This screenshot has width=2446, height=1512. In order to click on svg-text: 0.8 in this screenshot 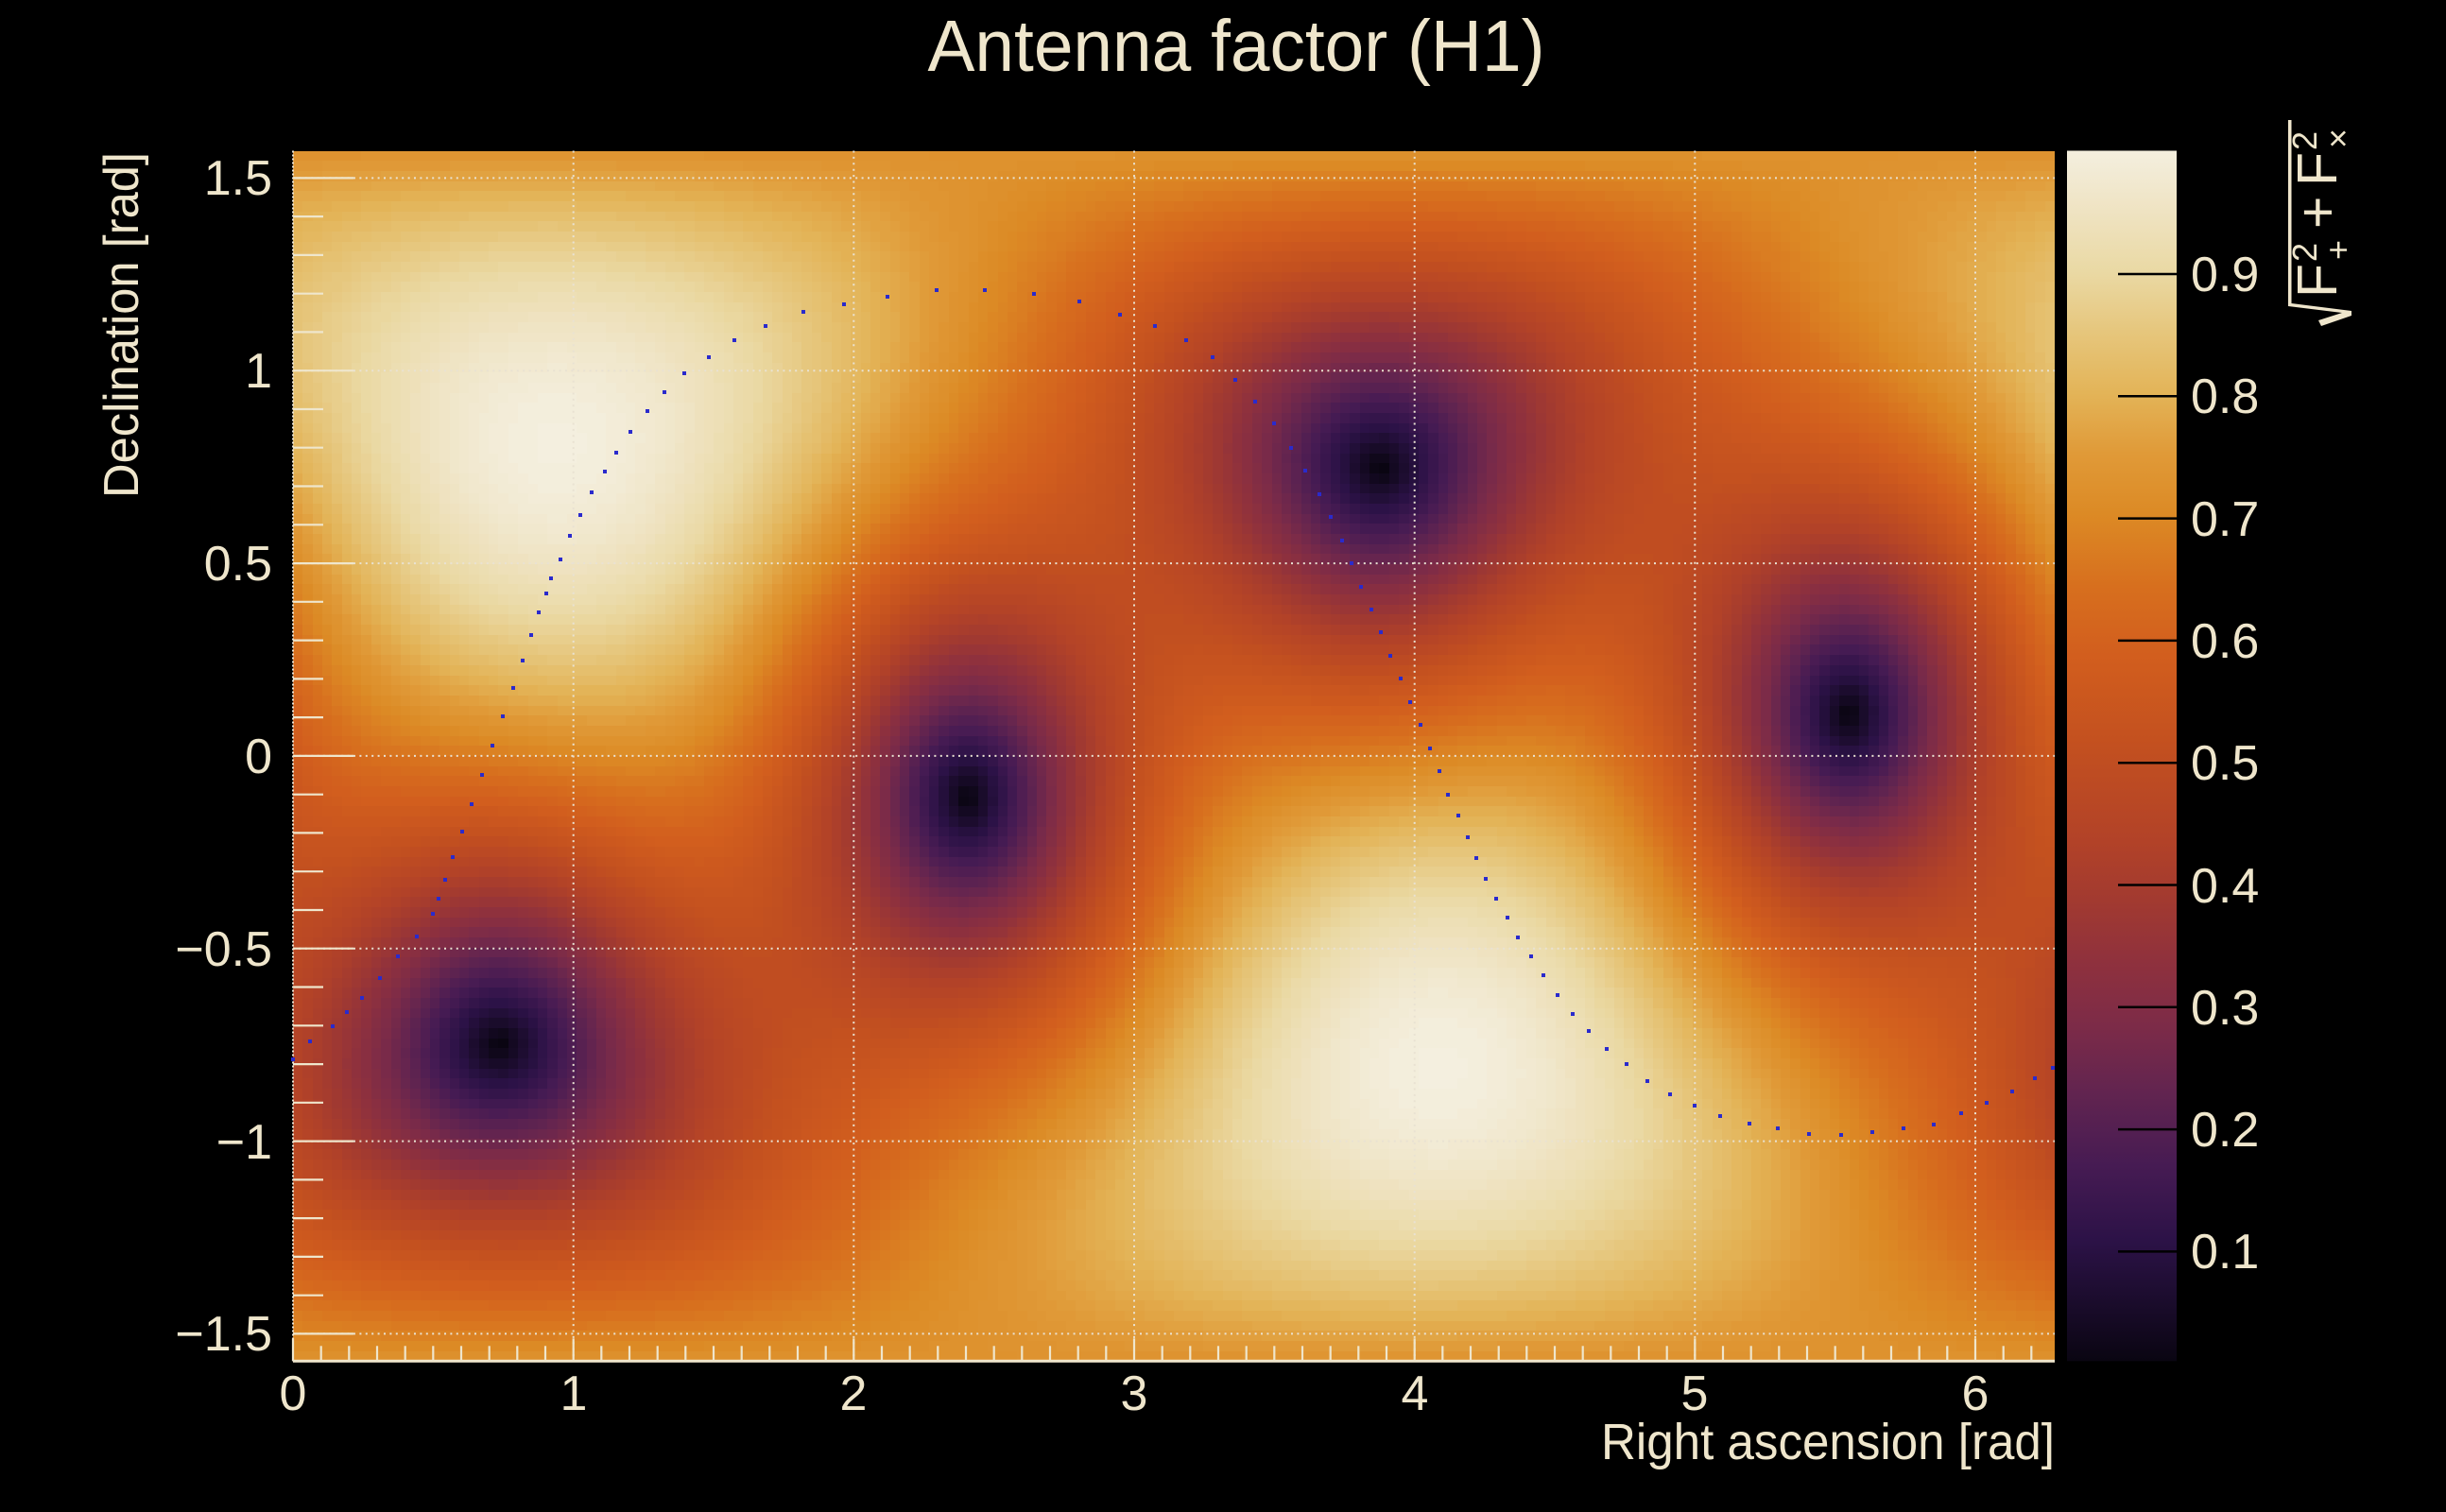, I will do `click(2225, 396)`.